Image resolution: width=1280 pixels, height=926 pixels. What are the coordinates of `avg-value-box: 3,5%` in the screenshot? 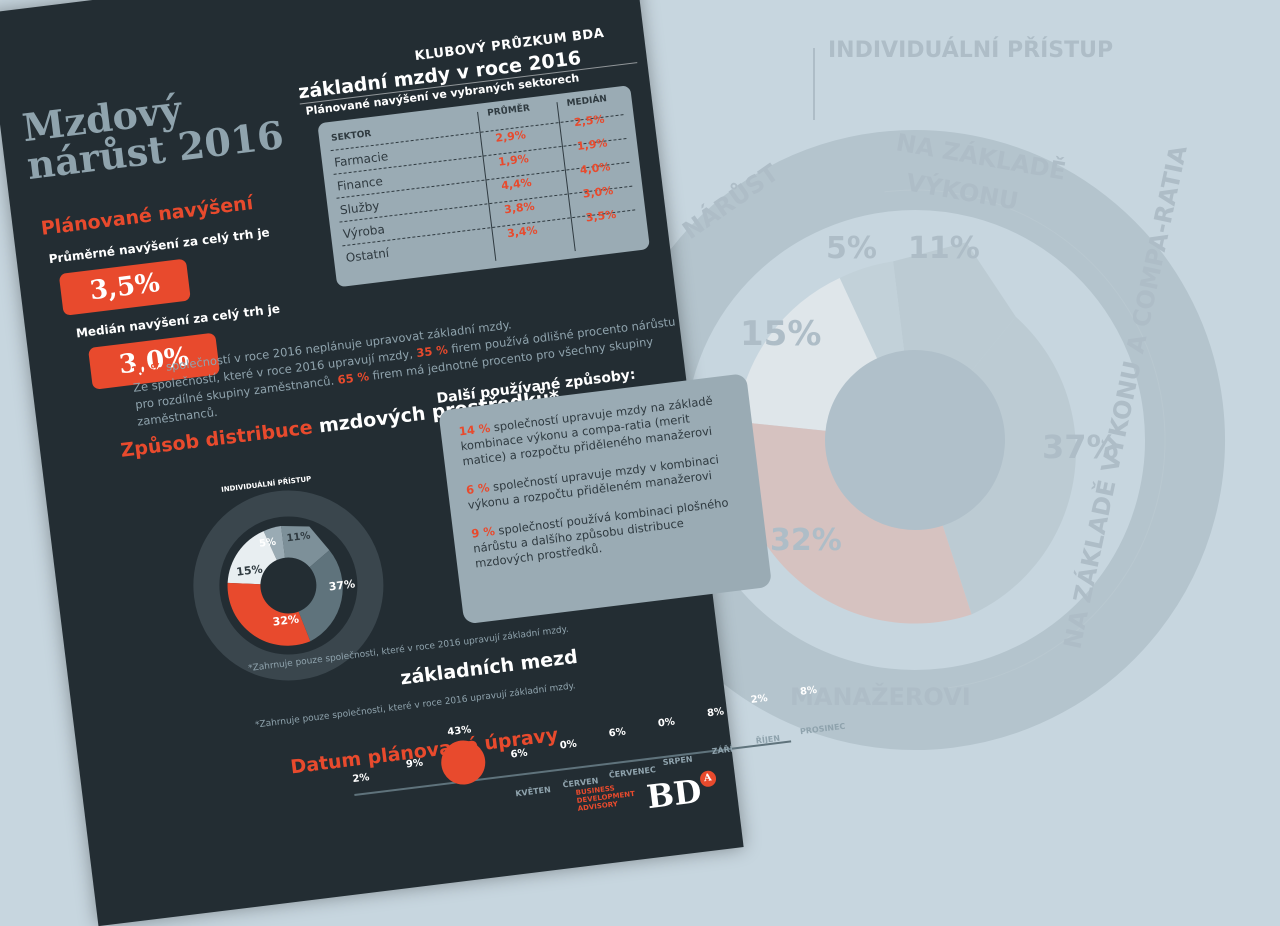 It's located at (124, 287).